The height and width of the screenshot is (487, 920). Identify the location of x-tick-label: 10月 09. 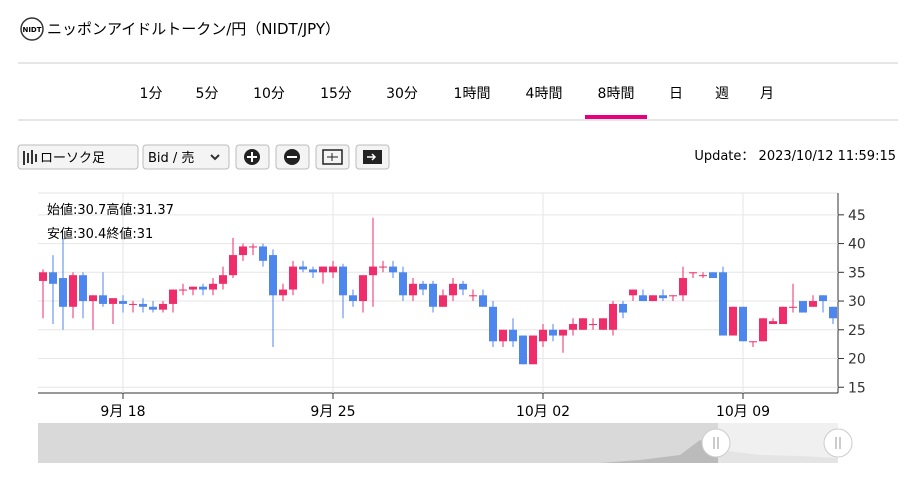
(743, 412).